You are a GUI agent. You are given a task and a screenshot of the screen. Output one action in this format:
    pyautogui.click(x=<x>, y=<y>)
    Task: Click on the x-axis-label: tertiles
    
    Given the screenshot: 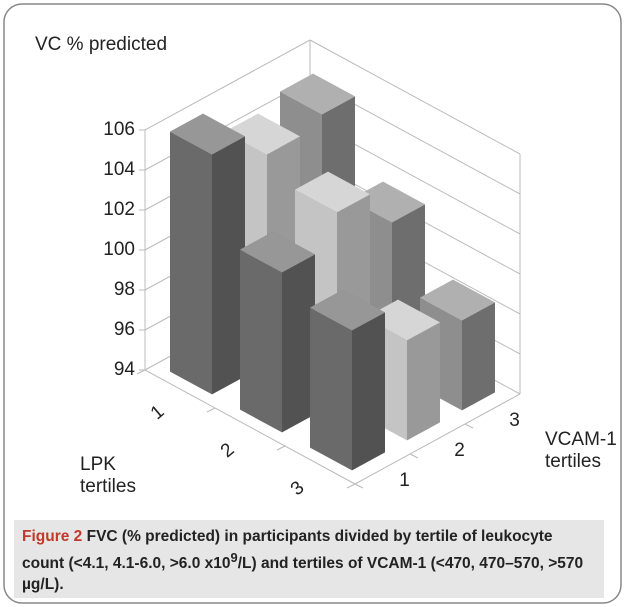 What is the action you would take?
    pyautogui.click(x=108, y=486)
    